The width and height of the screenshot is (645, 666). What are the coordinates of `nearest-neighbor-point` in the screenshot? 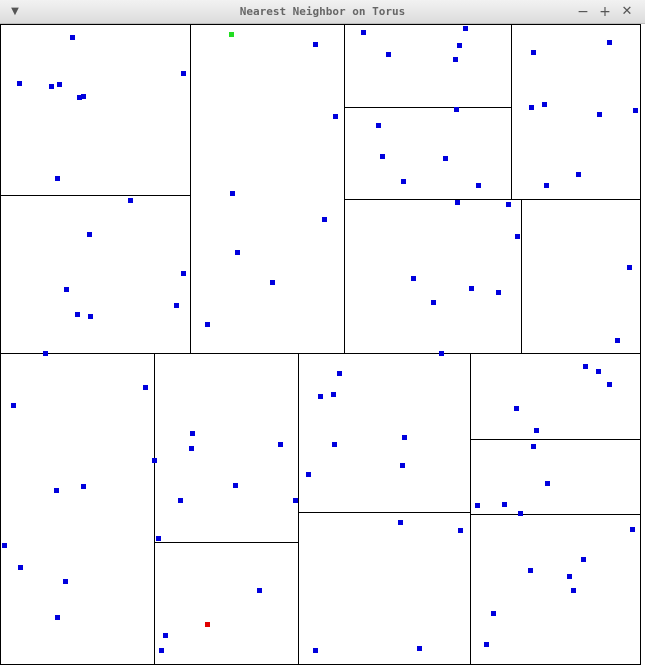 It's located at (231, 34).